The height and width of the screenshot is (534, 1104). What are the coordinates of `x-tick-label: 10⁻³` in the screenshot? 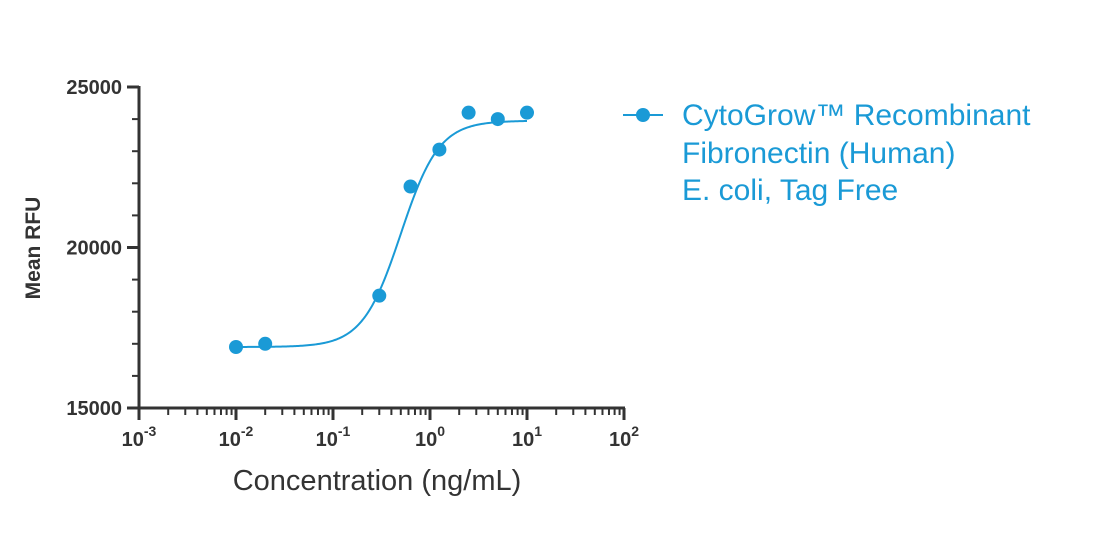 It's located at (139, 437).